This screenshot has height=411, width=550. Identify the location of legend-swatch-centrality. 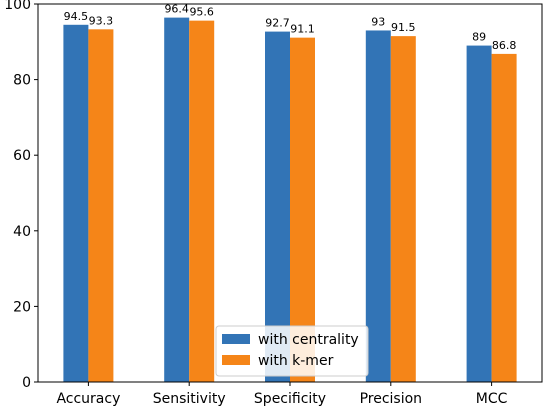
(236, 339).